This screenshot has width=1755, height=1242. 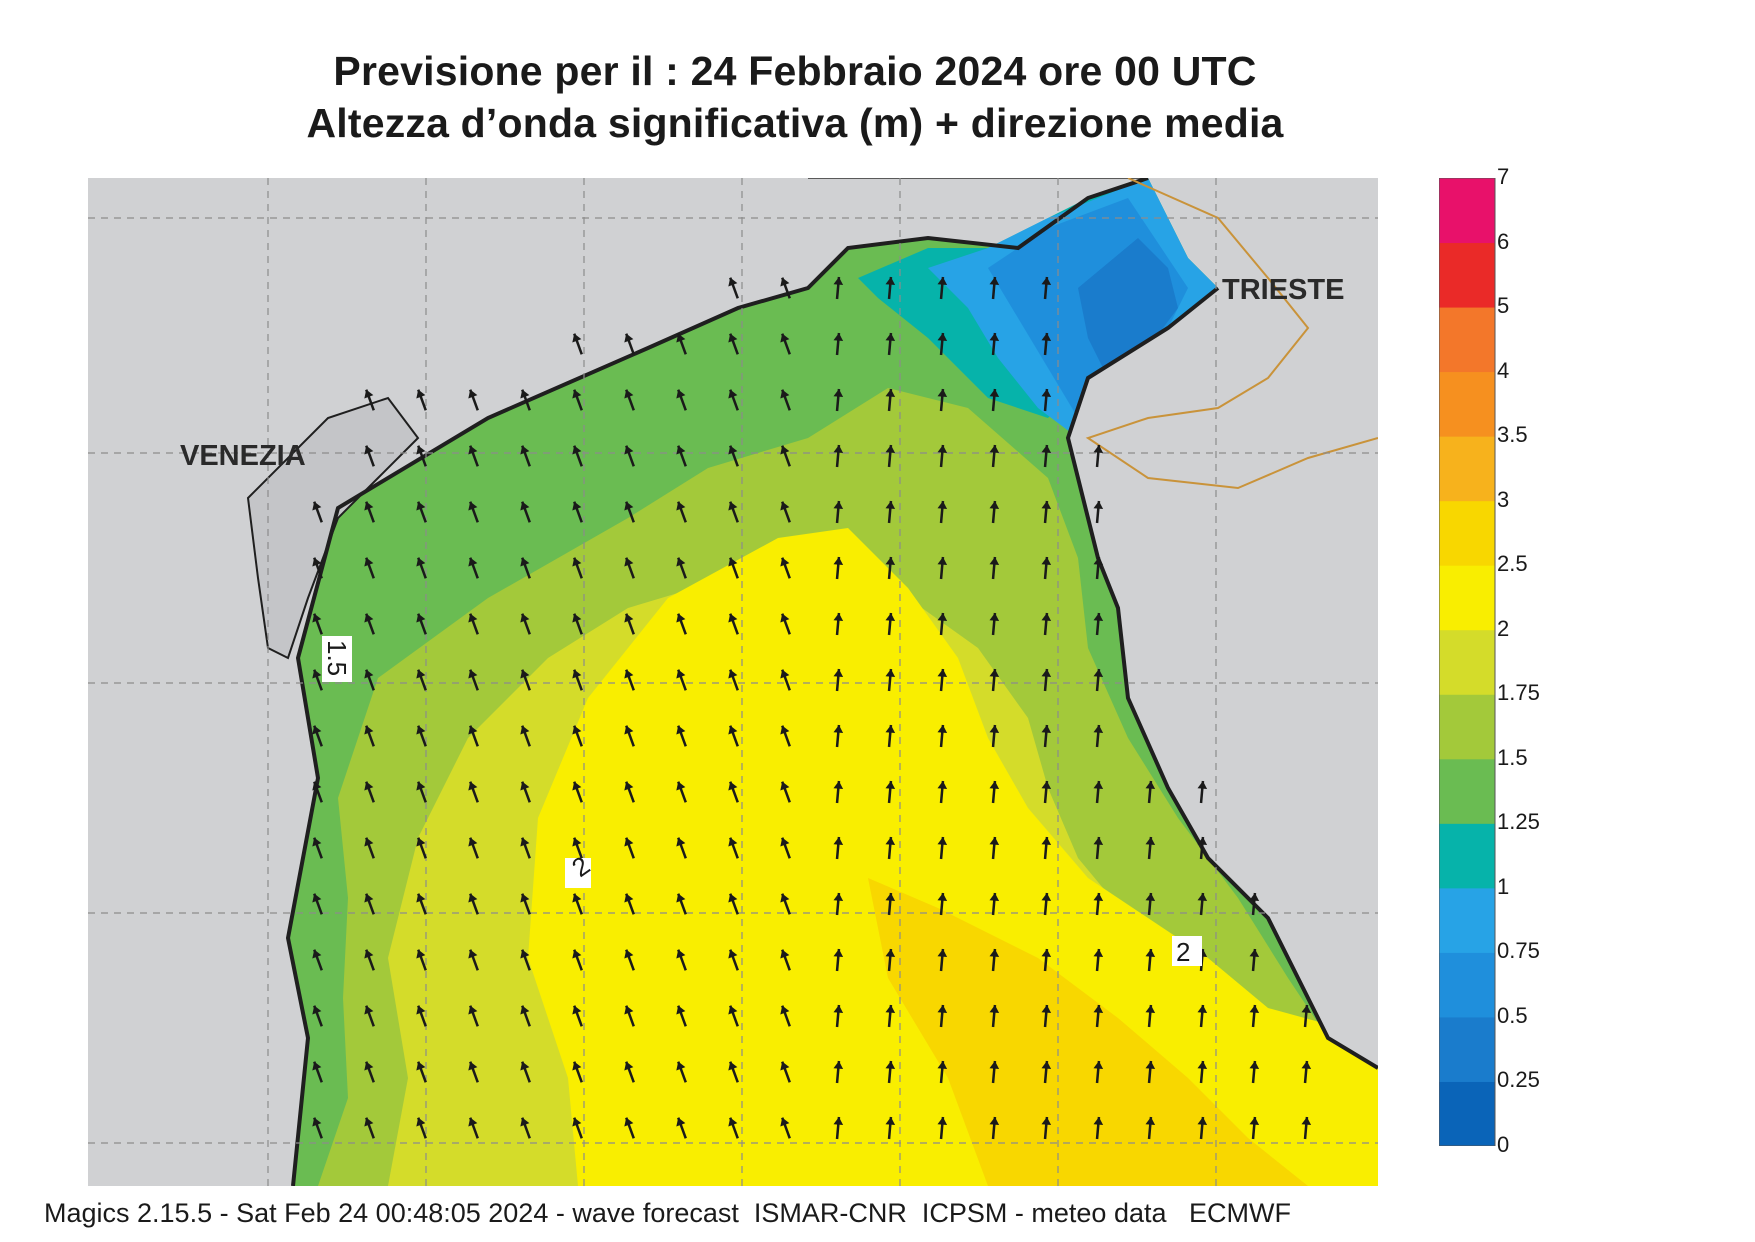 What do you see at coordinates (1231, 334) in the screenshot?
I see `border-line` at bounding box center [1231, 334].